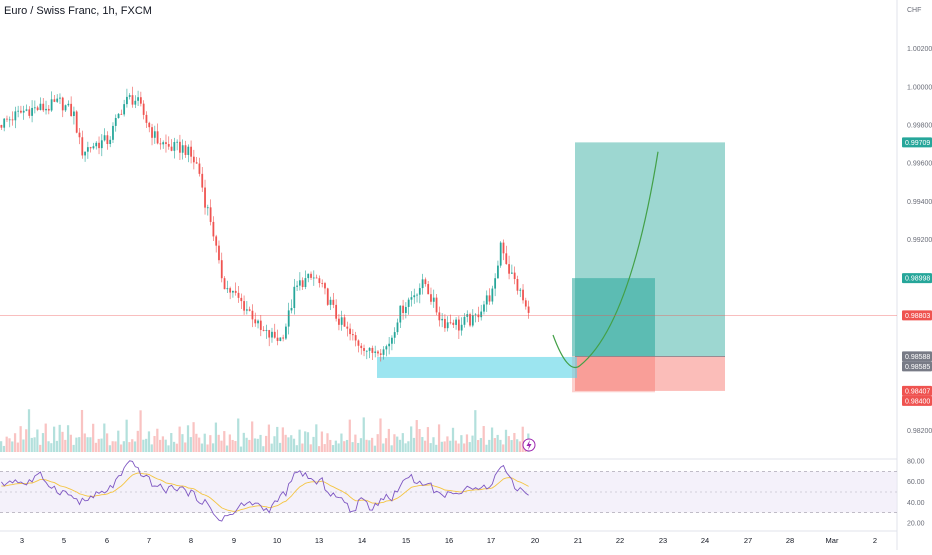 The height and width of the screenshot is (555, 932). Describe the element at coordinates (919, 240) in the screenshot. I see `price-tick-label: 0.99200` at that location.